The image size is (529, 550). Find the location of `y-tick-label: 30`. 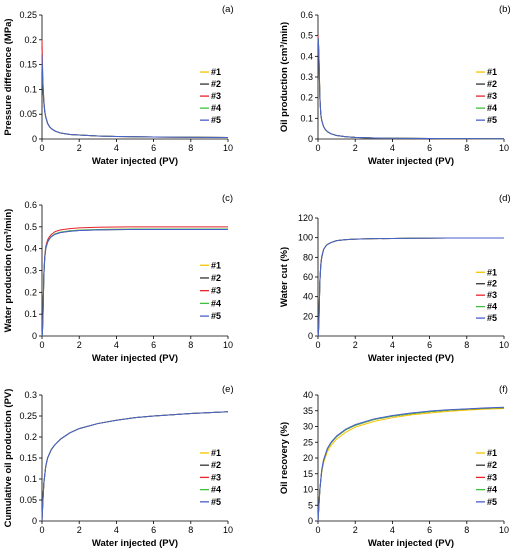

y-tick-label: 30 is located at coordinates (308, 427).